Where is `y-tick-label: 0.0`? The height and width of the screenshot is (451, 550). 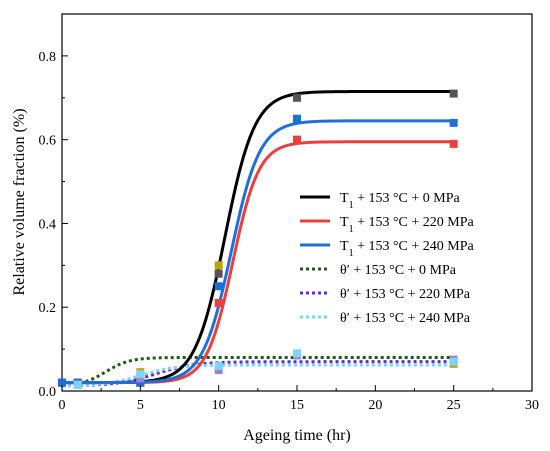
y-tick-label: 0.0 is located at coordinates (48, 392).